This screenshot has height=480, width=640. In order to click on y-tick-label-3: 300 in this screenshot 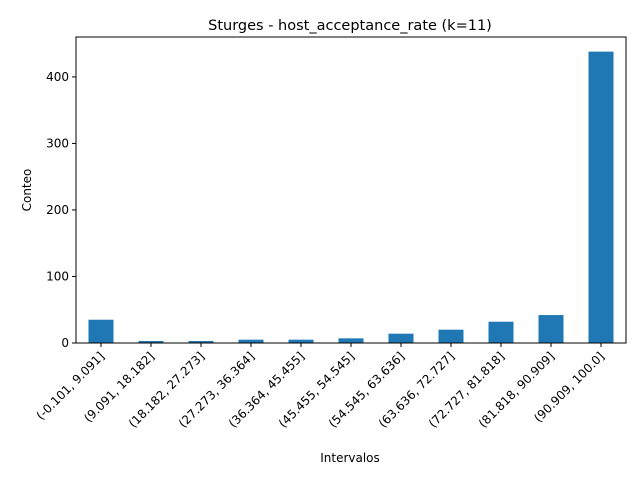, I will do `click(57, 143)`.